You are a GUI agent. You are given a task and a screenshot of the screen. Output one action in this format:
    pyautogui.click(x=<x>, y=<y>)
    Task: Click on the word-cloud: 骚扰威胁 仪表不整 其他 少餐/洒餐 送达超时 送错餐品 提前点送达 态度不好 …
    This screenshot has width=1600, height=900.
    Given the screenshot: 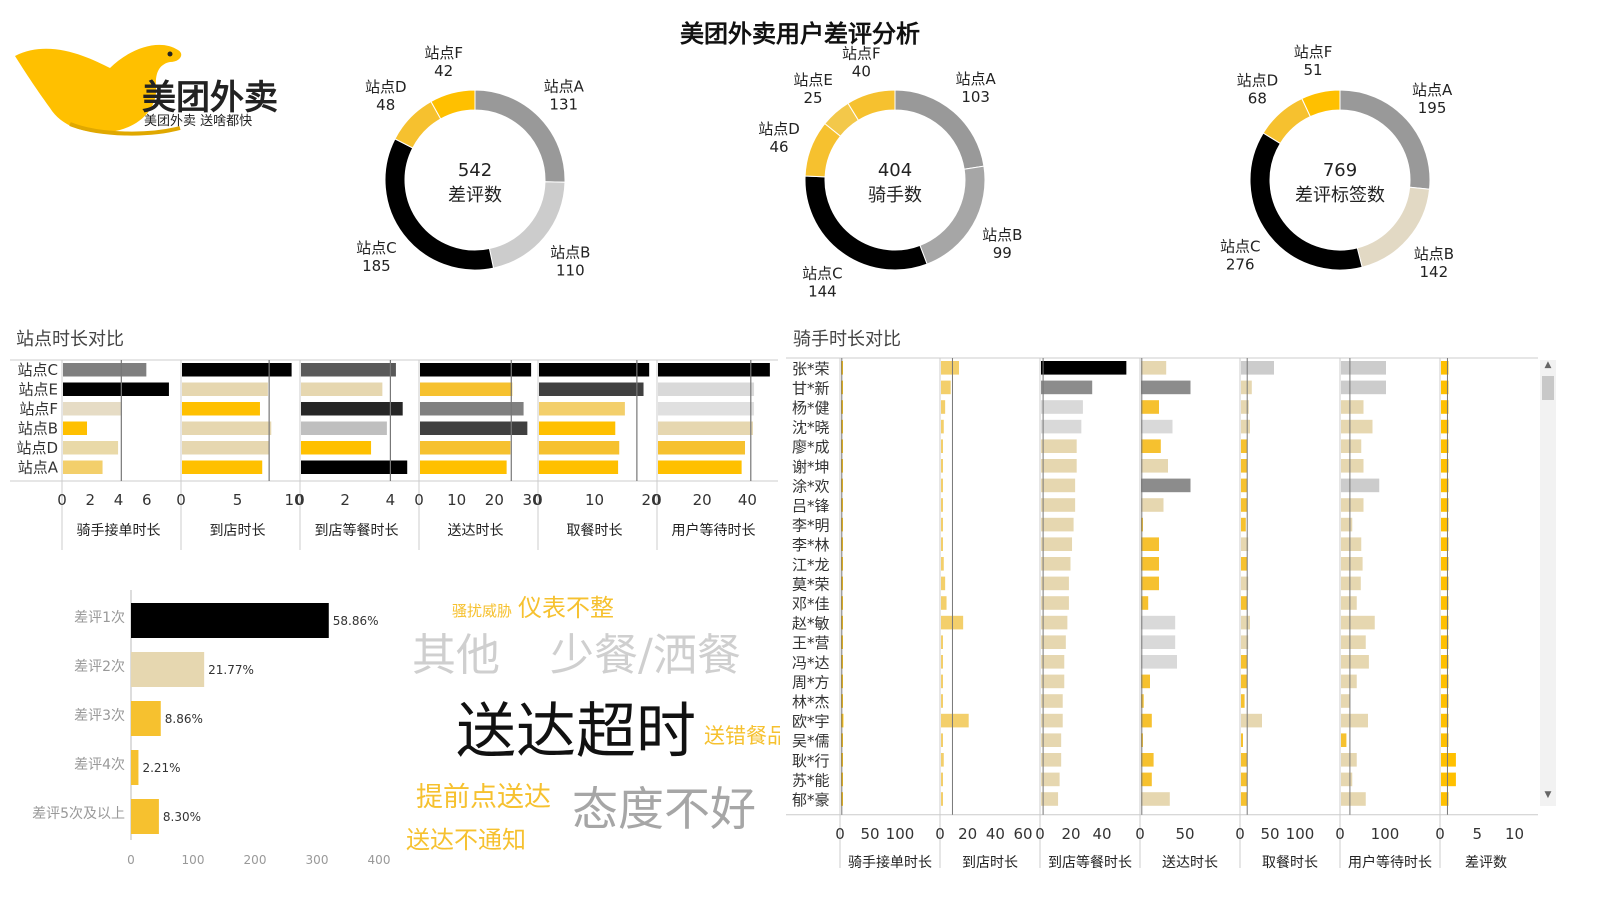 What is the action you would take?
    pyautogui.click(x=590, y=735)
    